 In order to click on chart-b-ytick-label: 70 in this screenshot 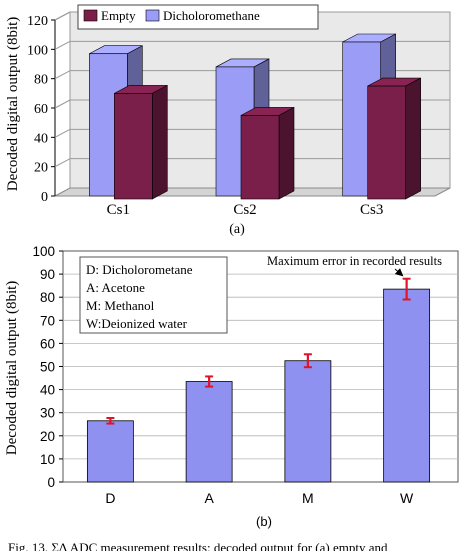, I will do `click(47, 320)`.